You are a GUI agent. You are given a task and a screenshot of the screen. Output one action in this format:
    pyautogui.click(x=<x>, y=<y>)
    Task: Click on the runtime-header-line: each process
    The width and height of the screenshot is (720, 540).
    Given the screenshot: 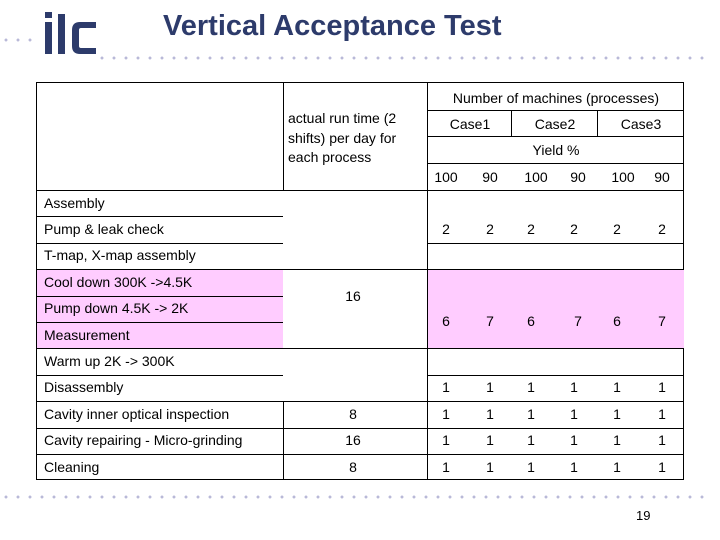 What is the action you would take?
    pyautogui.click(x=330, y=157)
    